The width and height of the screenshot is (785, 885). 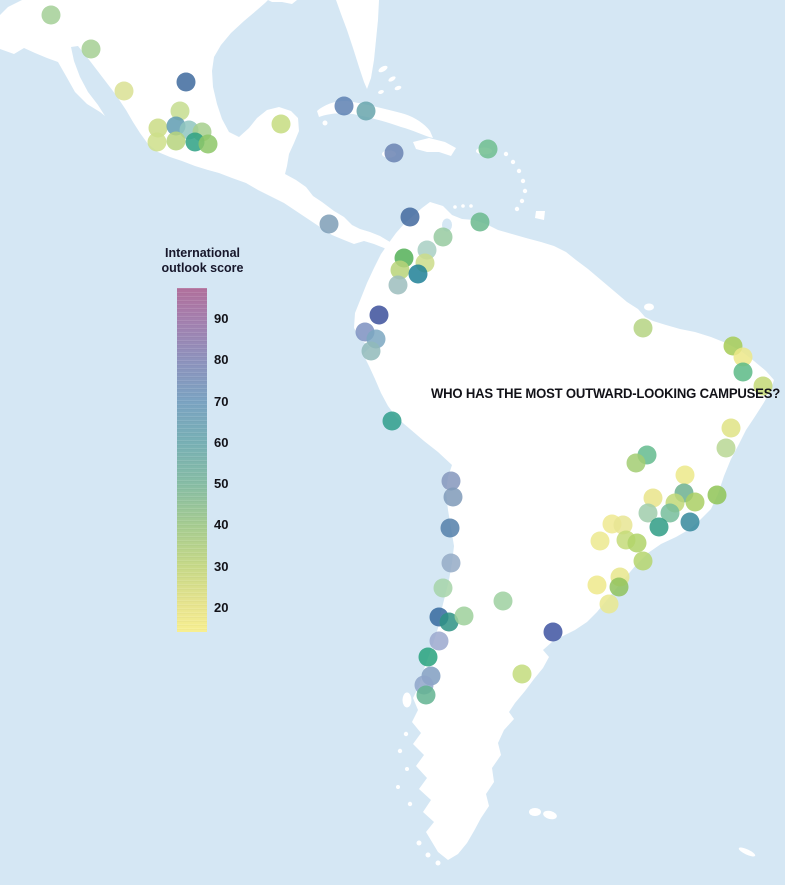 I want to click on falkland-islands, so click(x=543, y=814).